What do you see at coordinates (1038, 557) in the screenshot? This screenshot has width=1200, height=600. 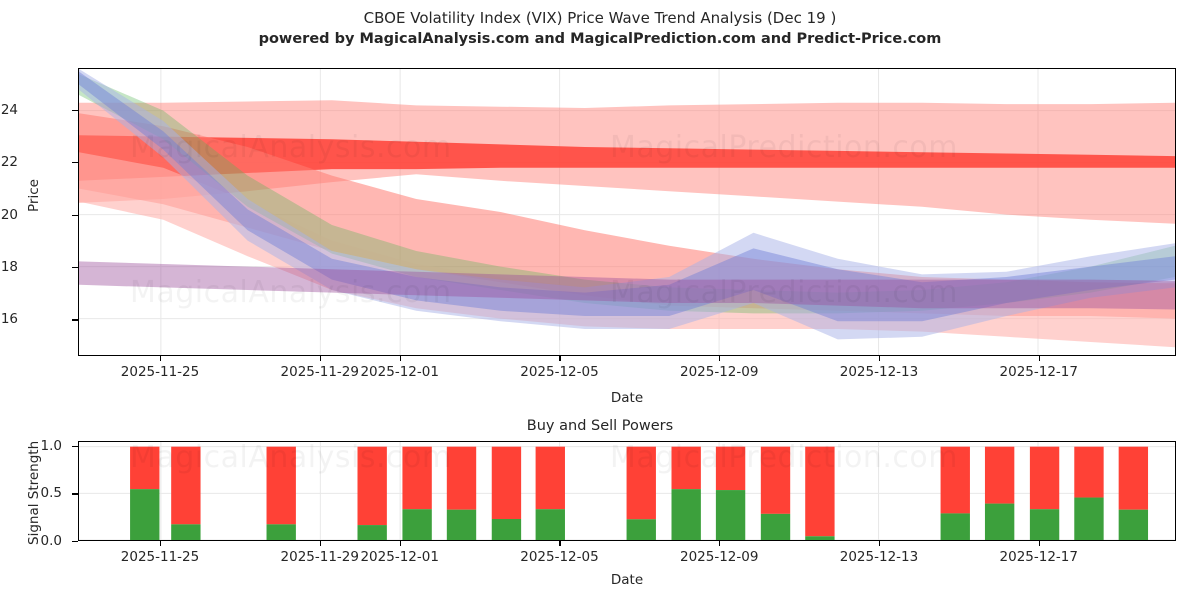 I see `power-x-tick: 2025-12-17` at bounding box center [1038, 557].